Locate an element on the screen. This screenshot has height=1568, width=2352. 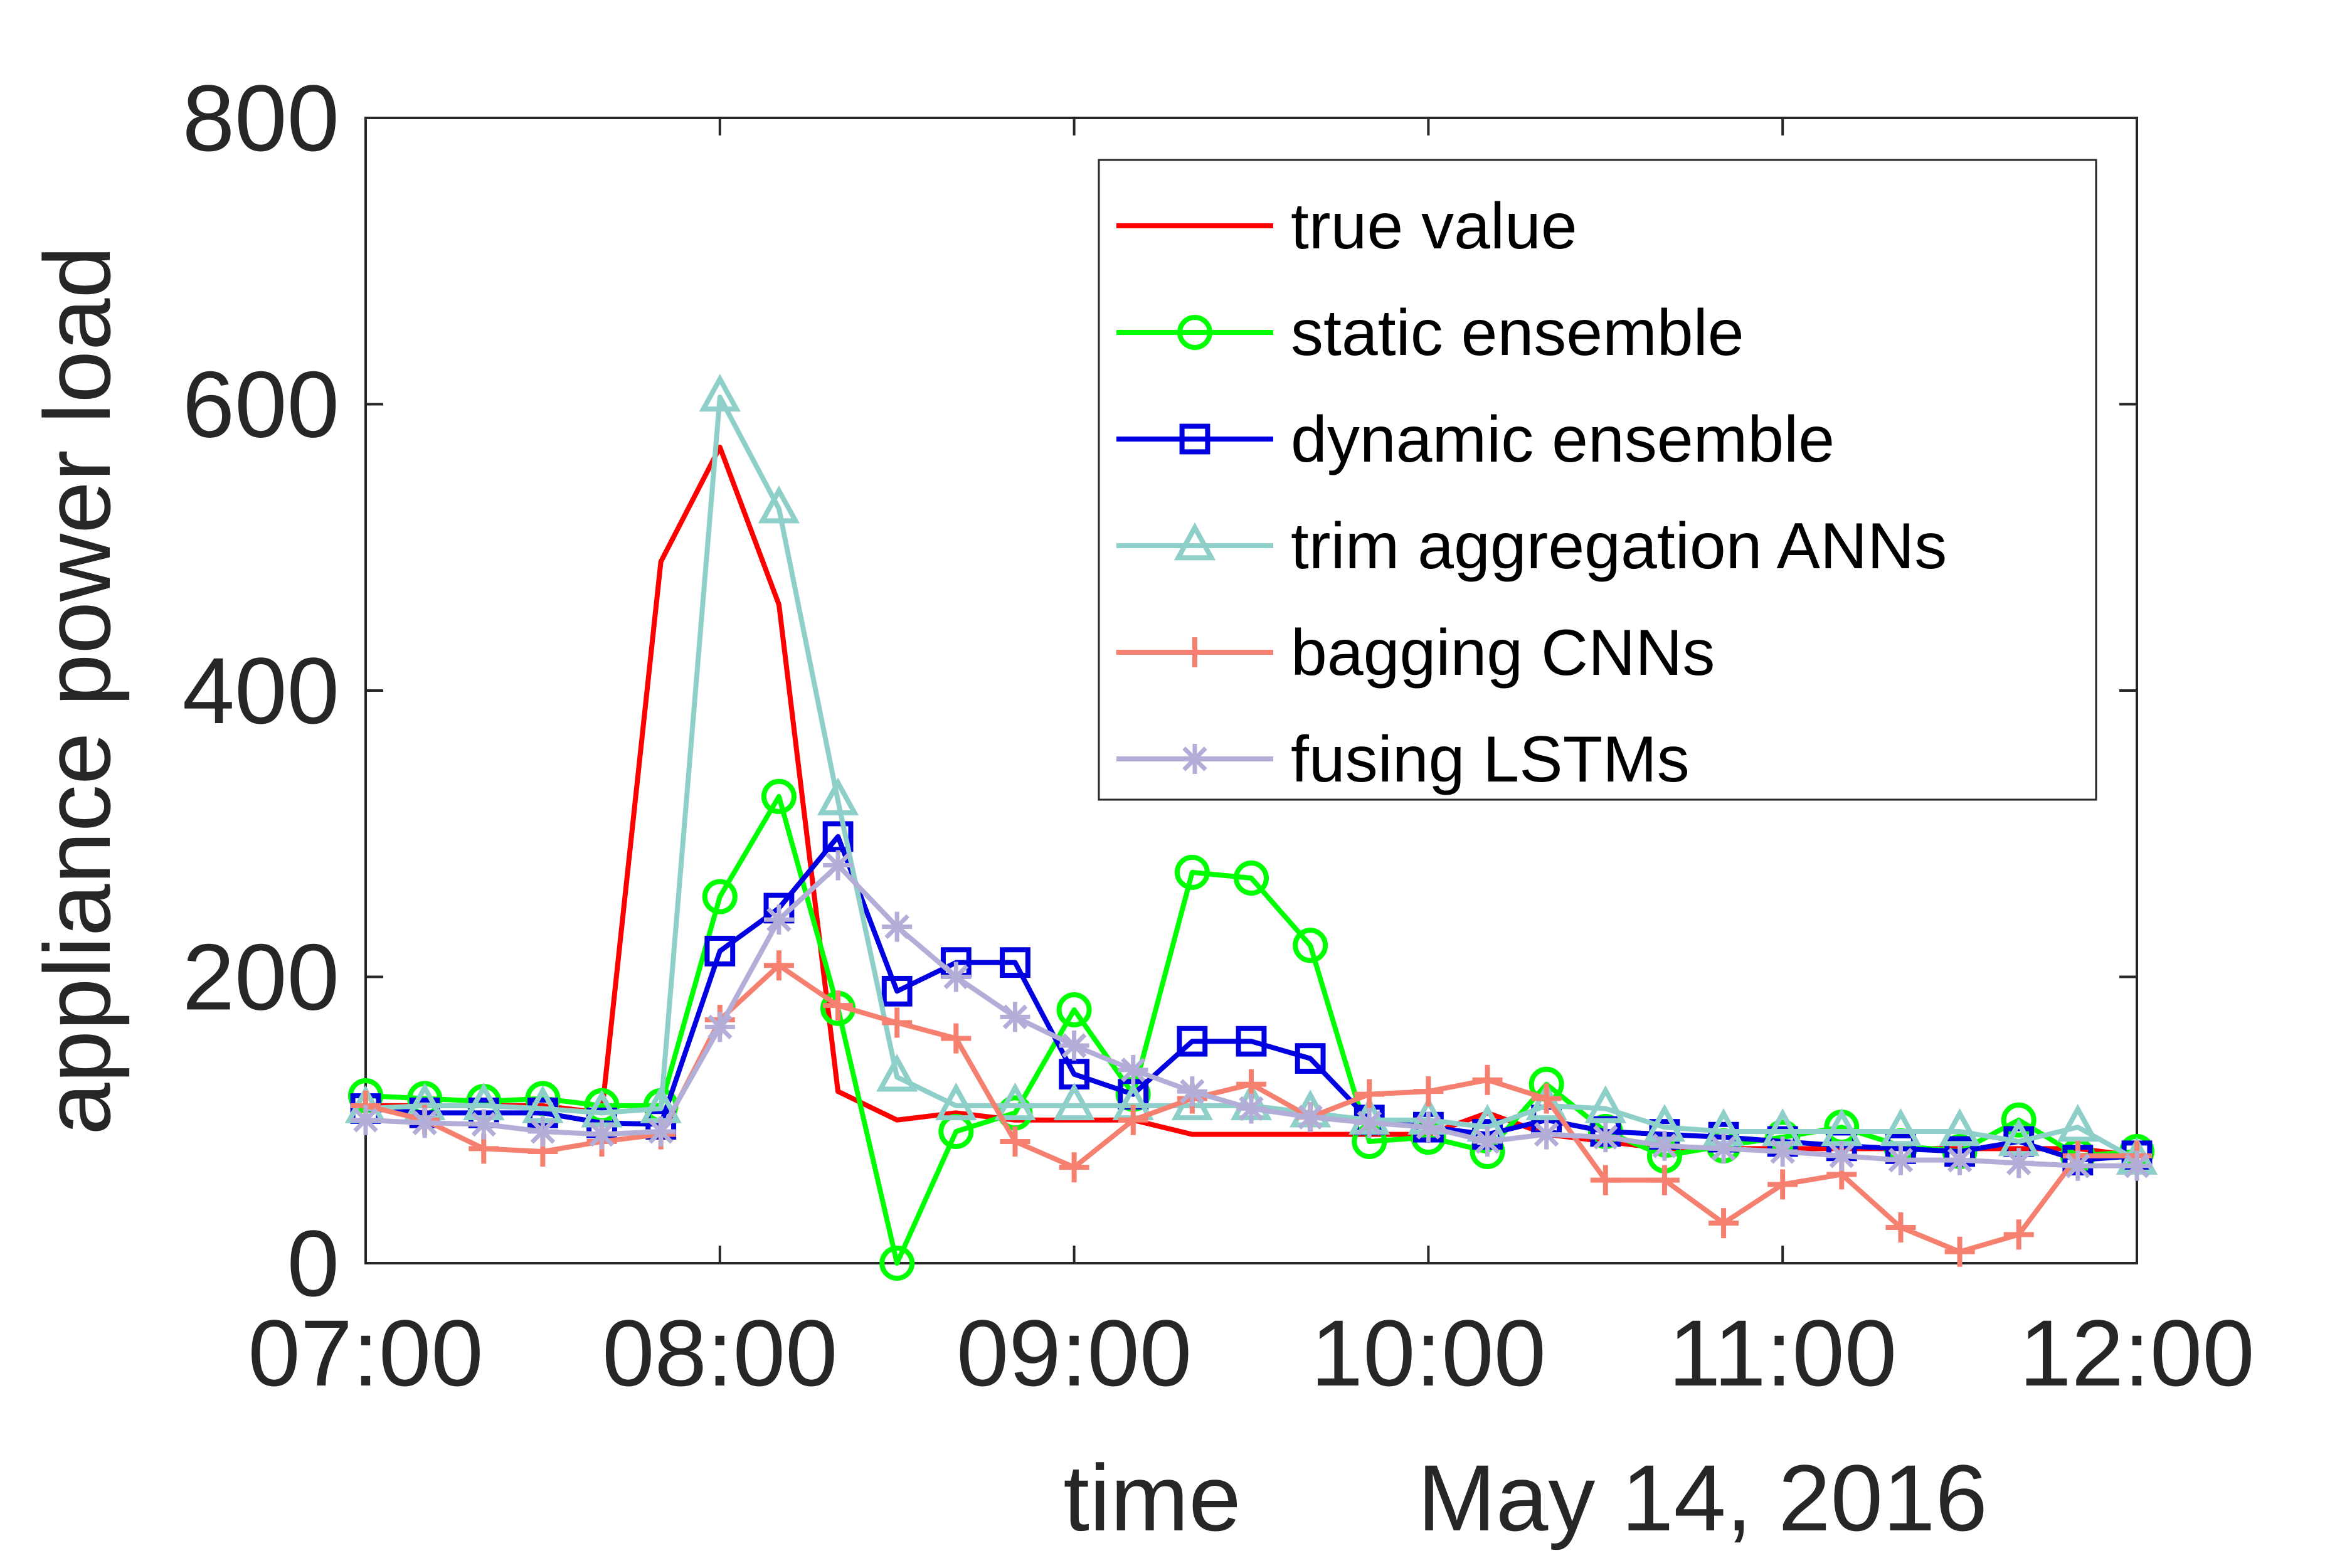
y-tick-label: 600 is located at coordinates (261, 404).